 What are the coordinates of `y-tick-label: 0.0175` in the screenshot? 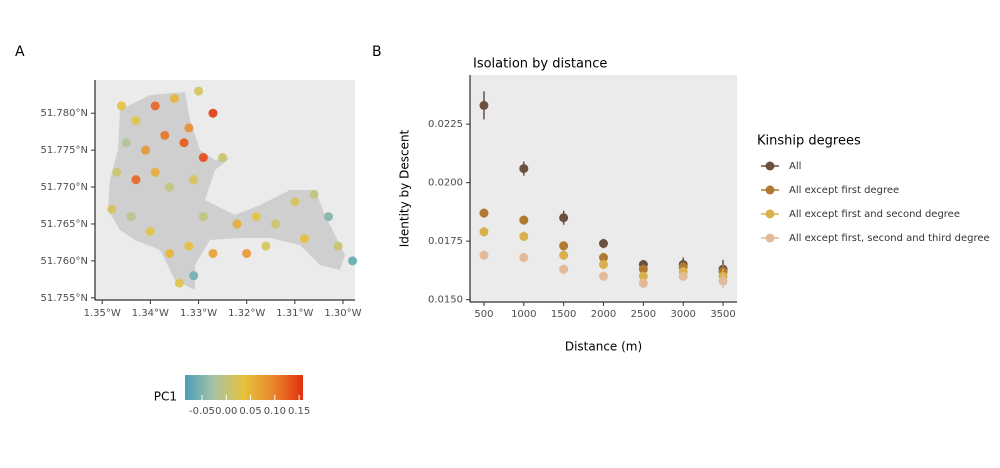 It's located at (445, 241).